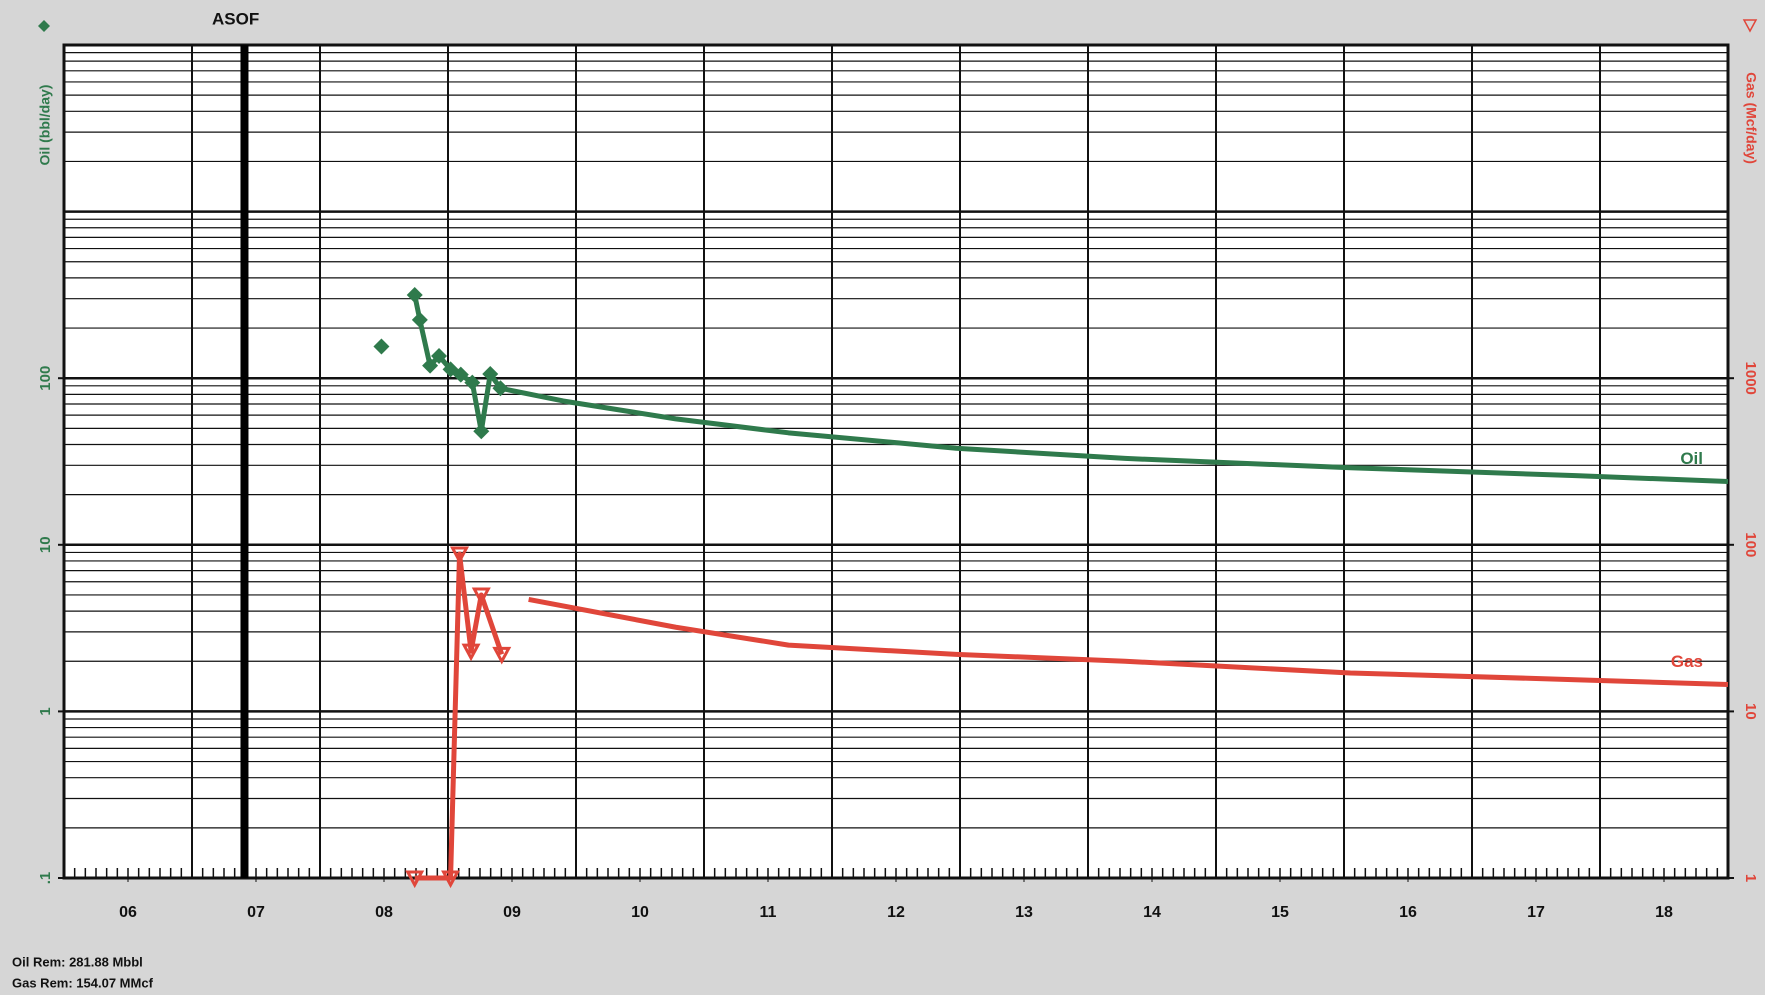  I want to click on series-label: Oil, so click(1691, 458).